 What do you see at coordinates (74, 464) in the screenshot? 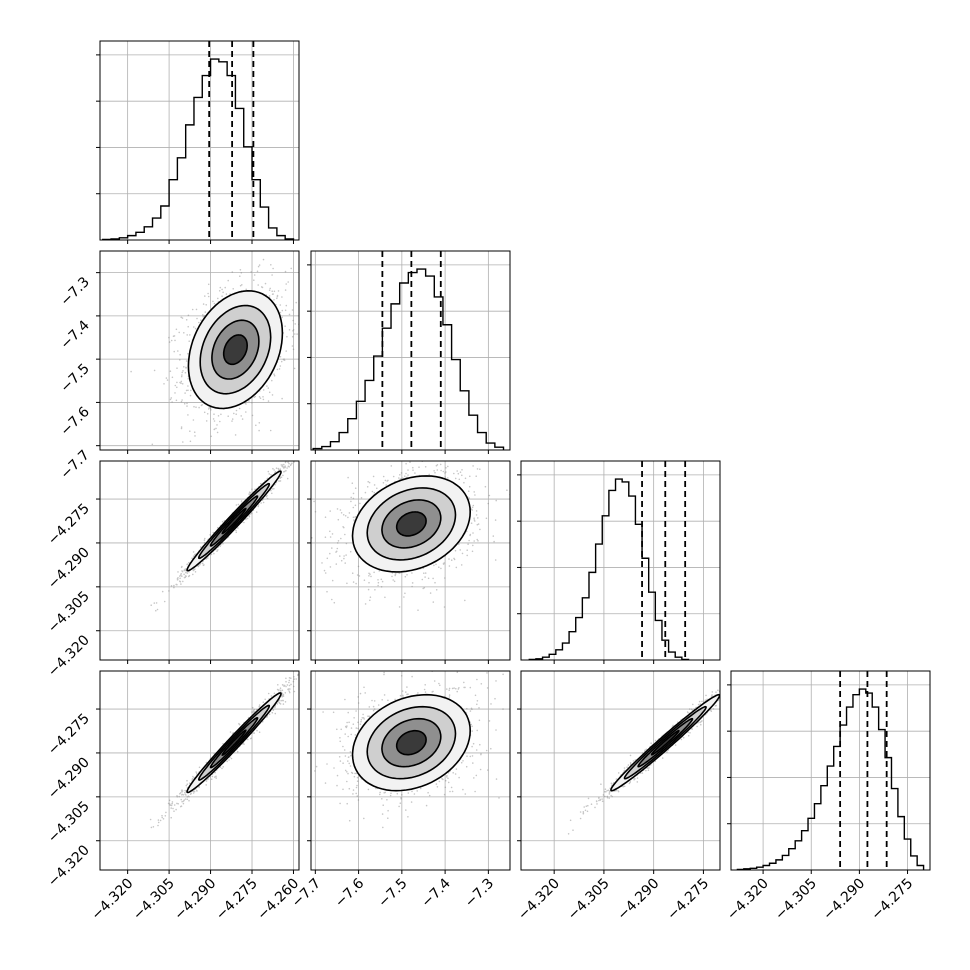
I see `y-tick-label: −7.7` at bounding box center [74, 464].